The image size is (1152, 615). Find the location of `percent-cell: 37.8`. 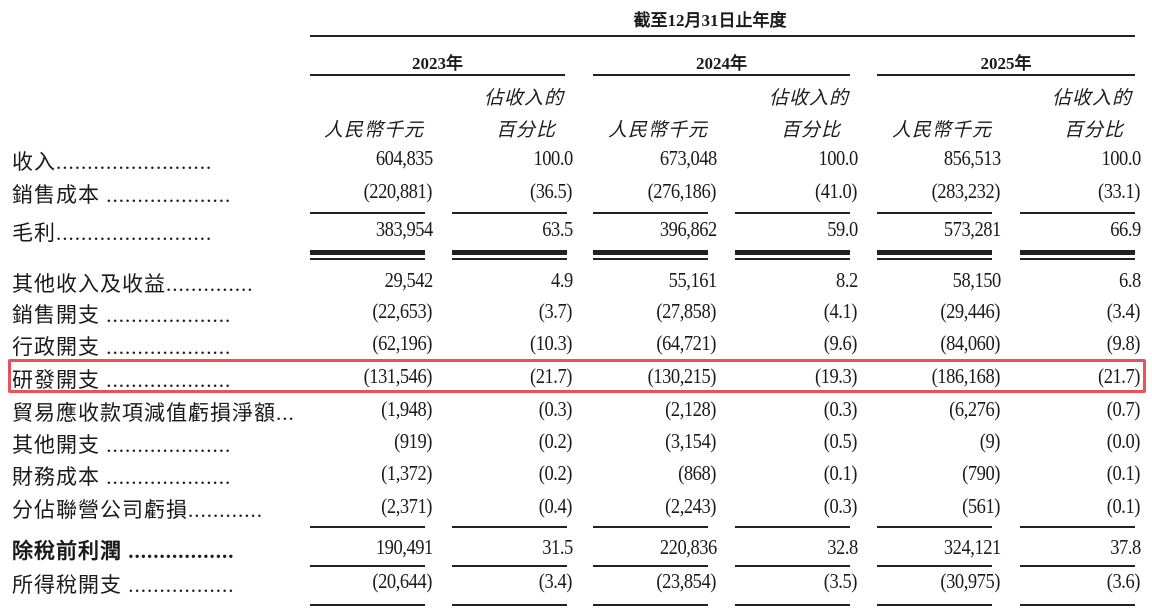

percent-cell: 37.8 is located at coordinates (1125, 547).